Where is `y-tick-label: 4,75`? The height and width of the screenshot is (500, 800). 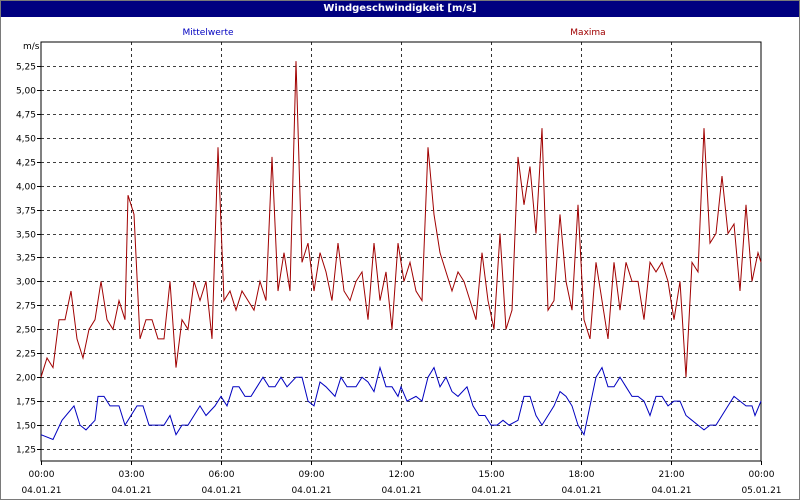 y-tick-label: 4,75 is located at coordinates (26, 116).